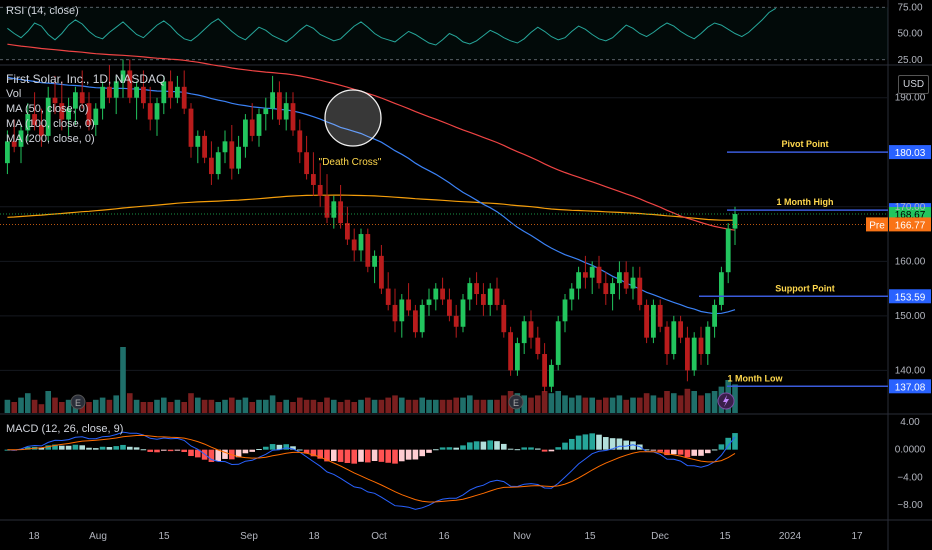 This screenshot has height=550, width=932. Describe the element at coordinates (726, 401) in the screenshot. I see `dividend-lightning-icon` at that location.